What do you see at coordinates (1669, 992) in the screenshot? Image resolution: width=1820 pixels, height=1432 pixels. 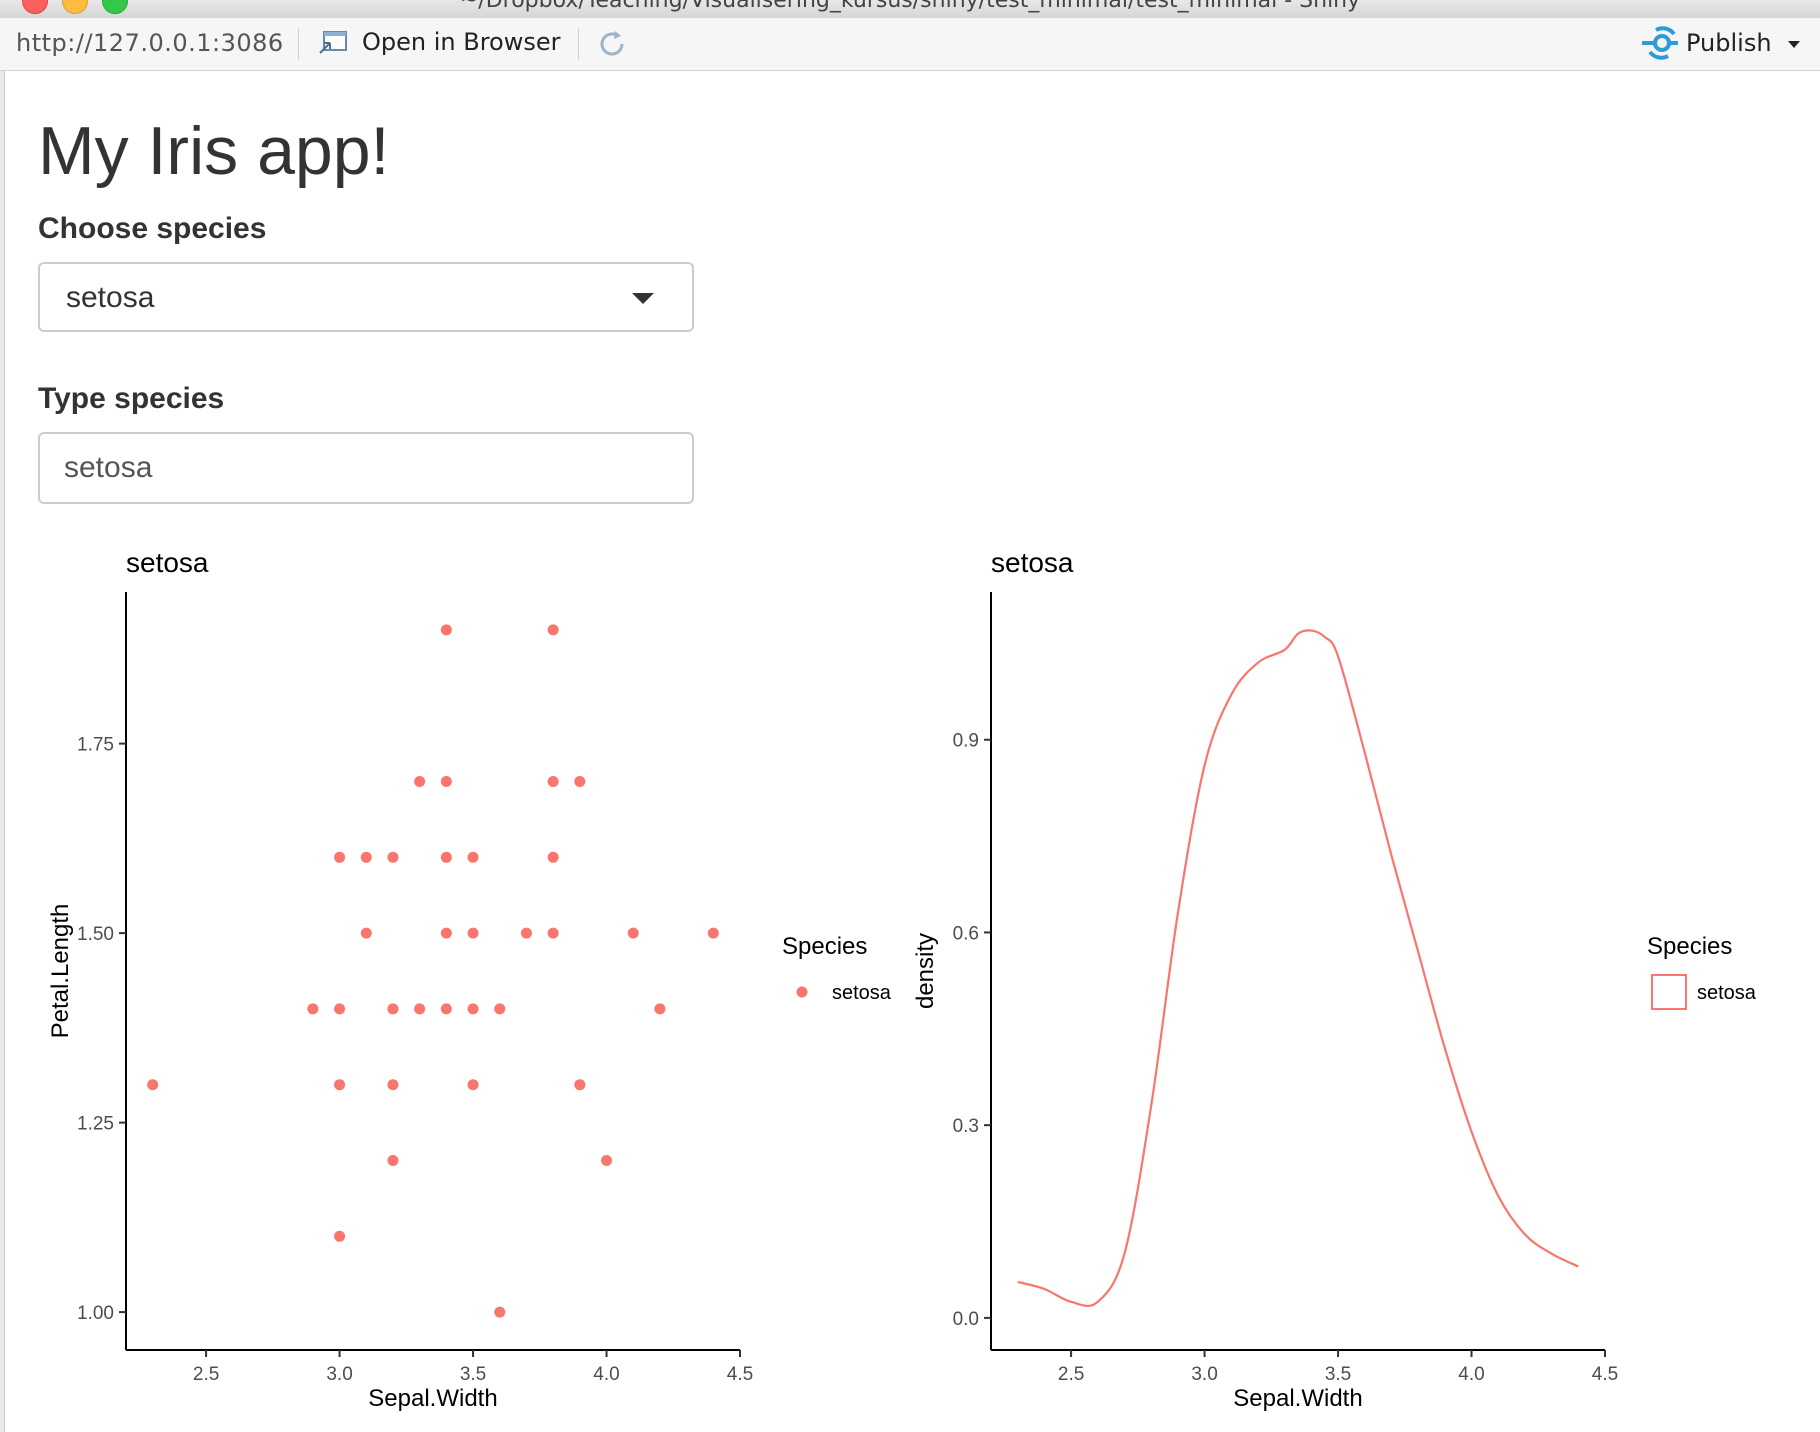 I see `legend-key-box` at bounding box center [1669, 992].